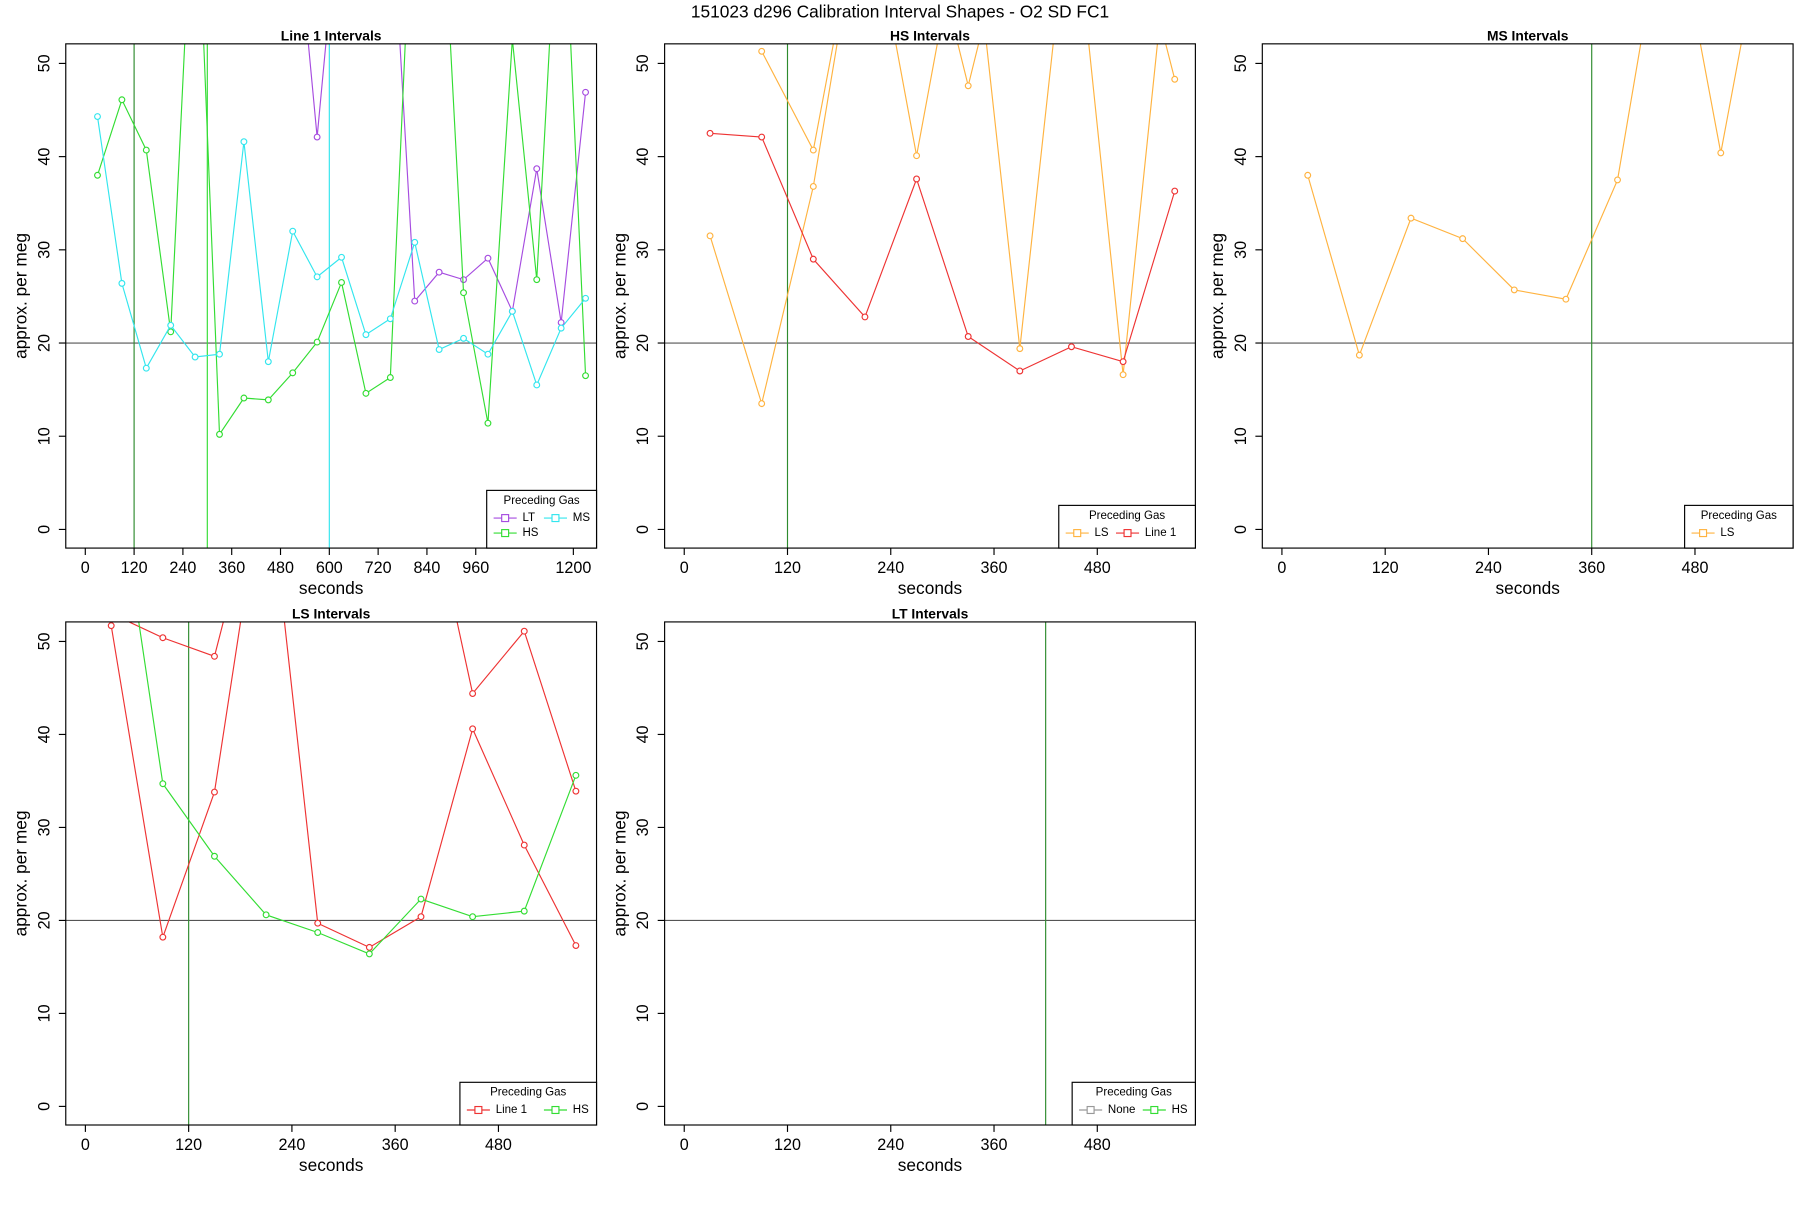 The width and height of the screenshot is (1800, 1205). What do you see at coordinates (528, 518) in the screenshot?
I see `legend-label: LT` at bounding box center [528, 518].